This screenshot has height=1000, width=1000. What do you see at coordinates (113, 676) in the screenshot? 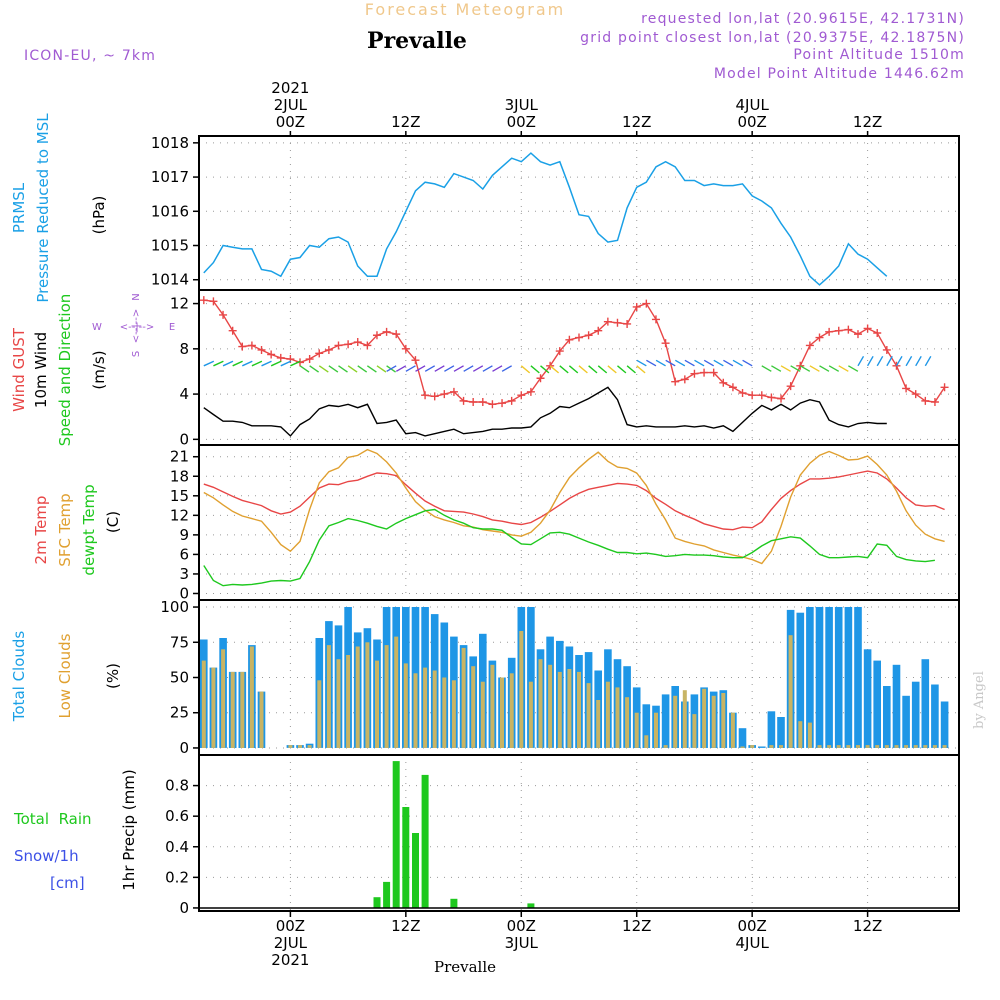
I see `label-clouds-unit: (%)` at bounding box center [113, 676].